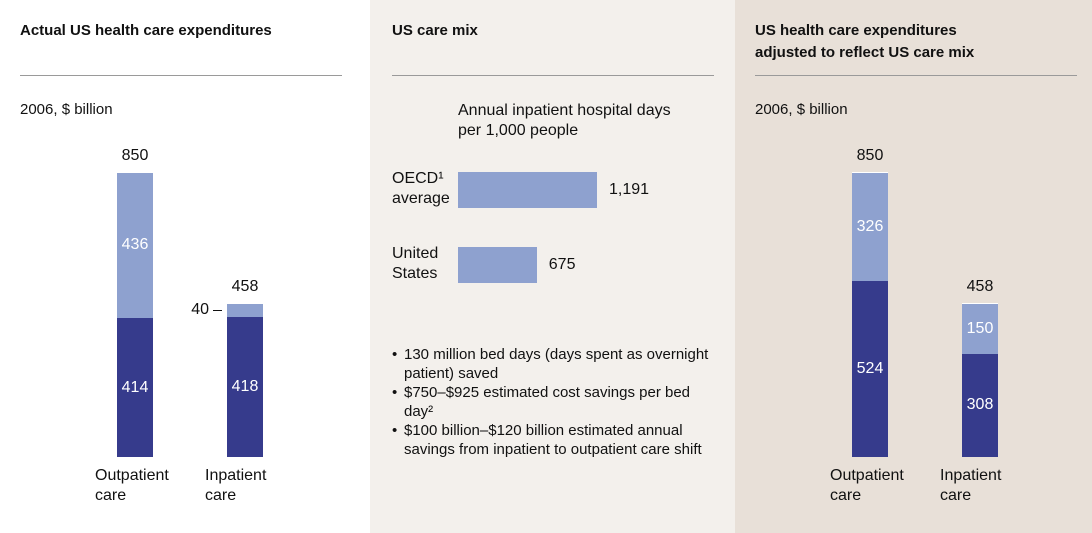 This screenshot has height=533, width=1092. I want to click on category-label: OECD¹ average, so click(421, 188).